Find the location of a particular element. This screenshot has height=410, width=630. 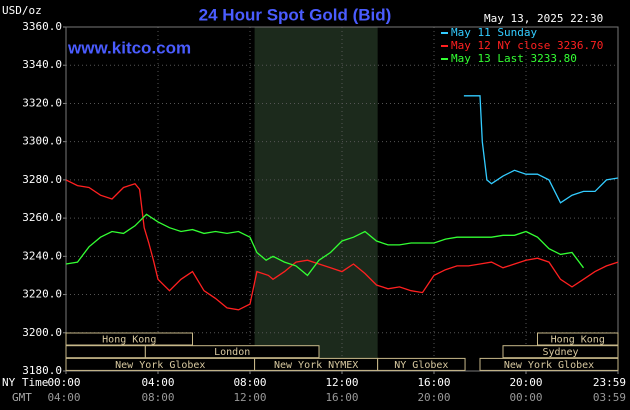

y-tick-label: 3320.0 is located at coordinates (42, 102).